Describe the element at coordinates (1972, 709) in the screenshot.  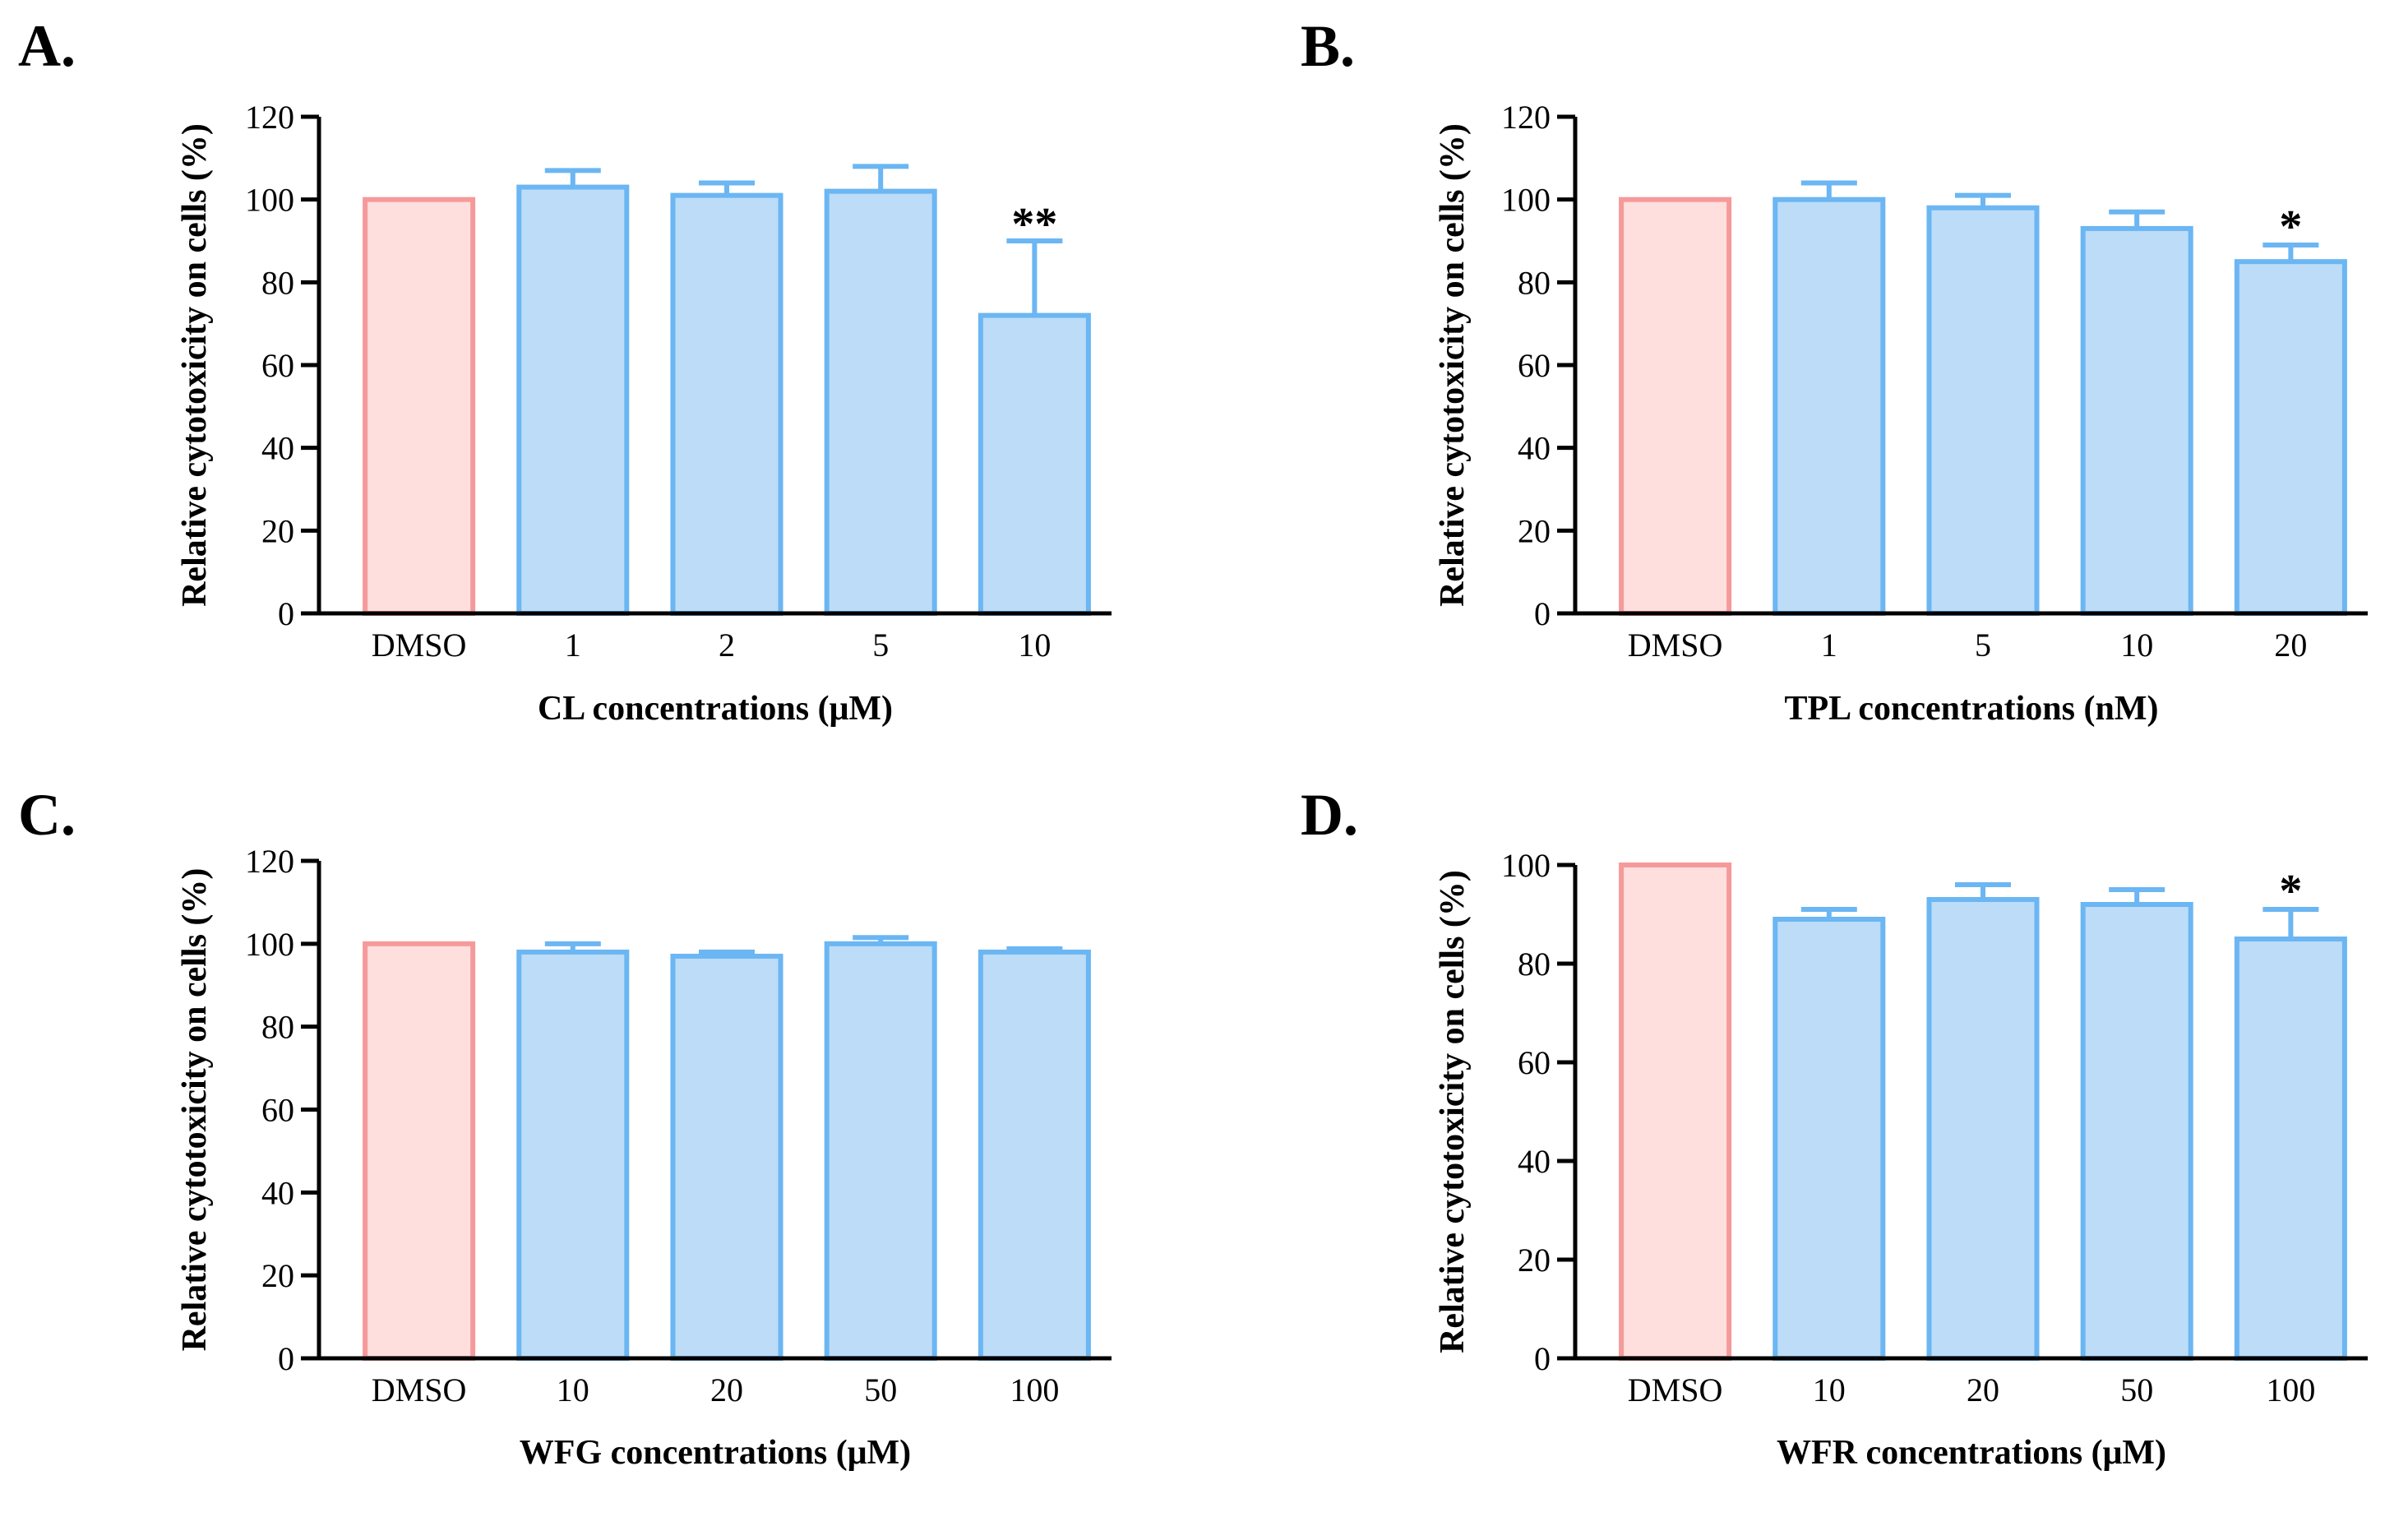
I see `x-axis-title: TPL concentrations (nM)` at that location.